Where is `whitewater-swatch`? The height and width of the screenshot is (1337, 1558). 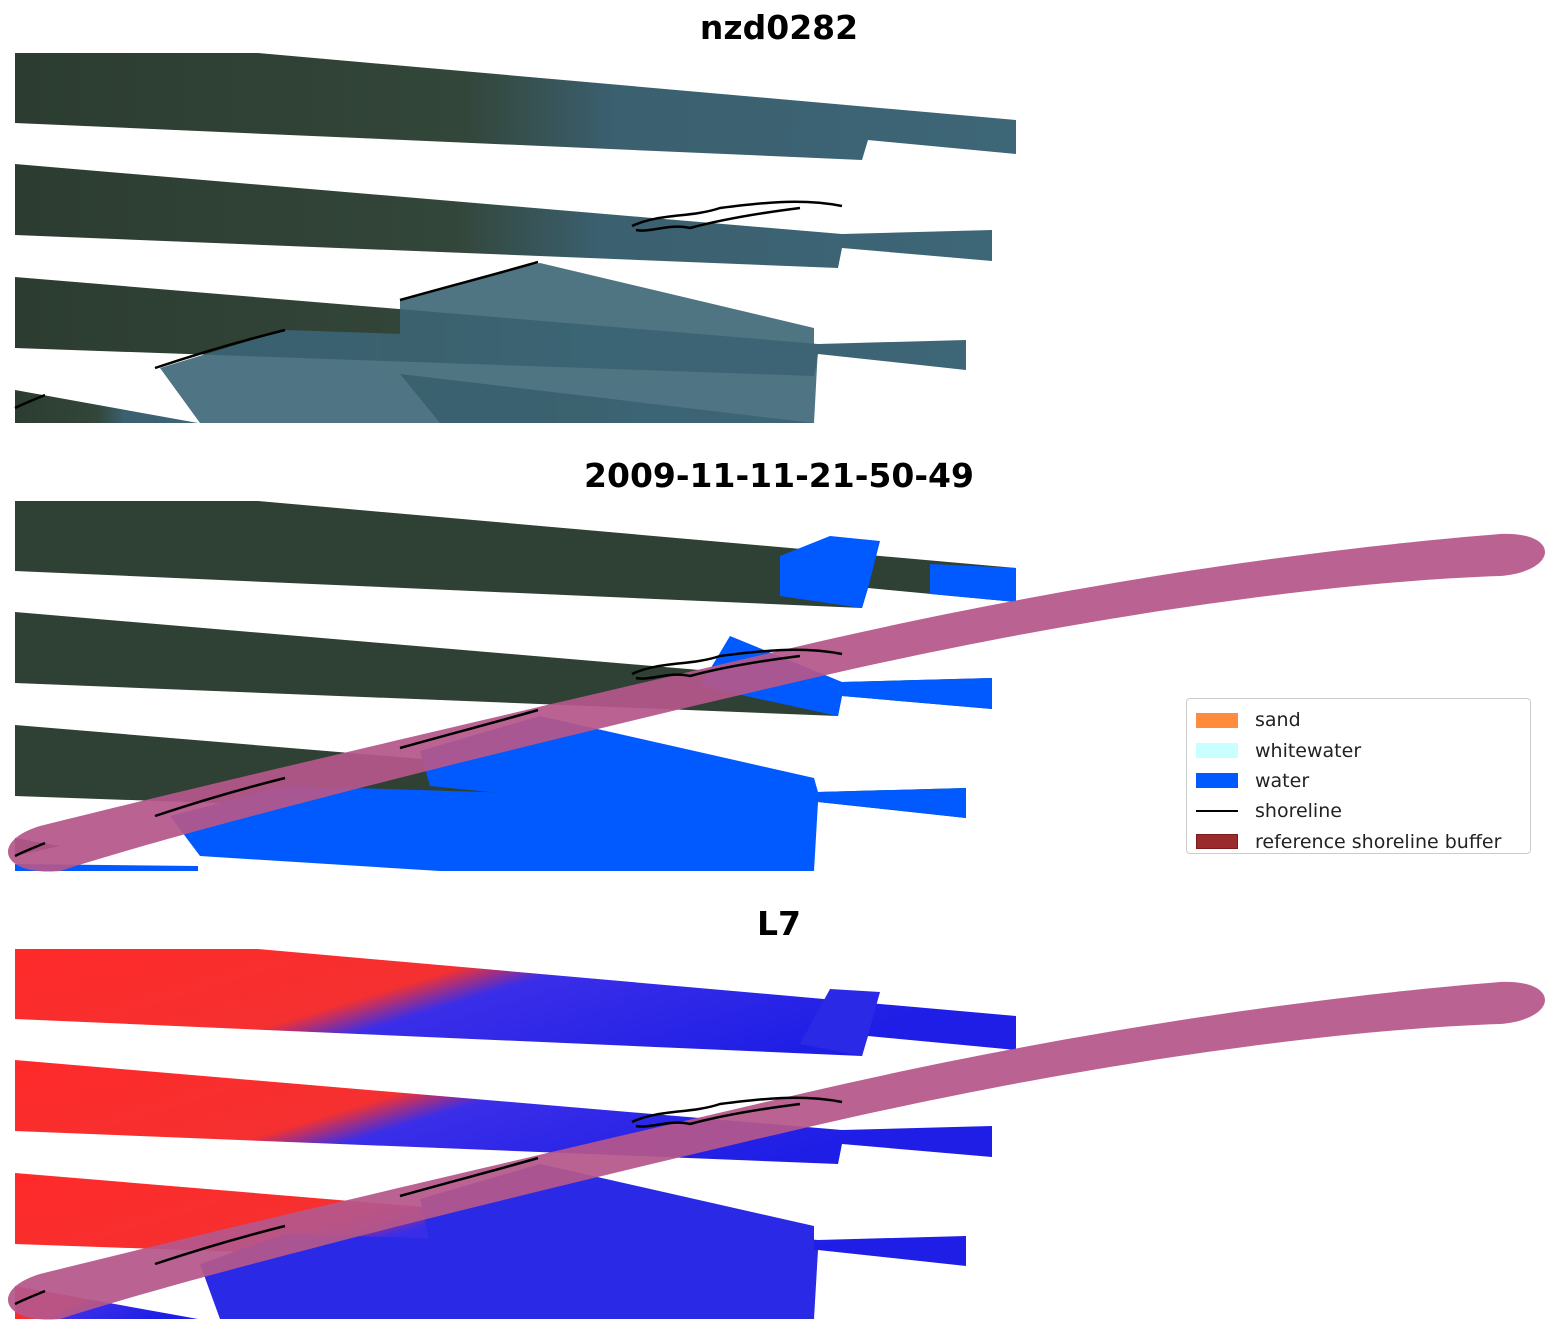
whitewater-swatch is located at coordinates (1217, 751).